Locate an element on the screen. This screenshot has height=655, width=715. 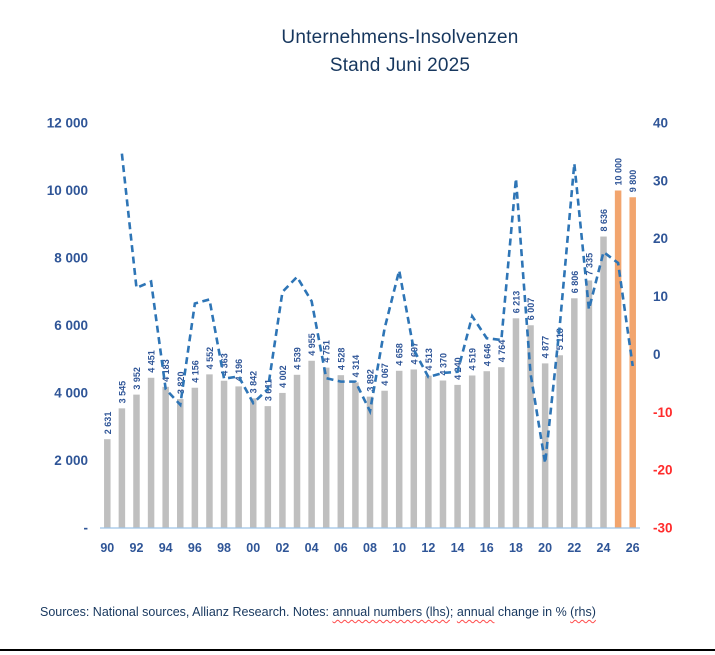
x-axis-tick-label: 10 is located at coordinates (399, 548).